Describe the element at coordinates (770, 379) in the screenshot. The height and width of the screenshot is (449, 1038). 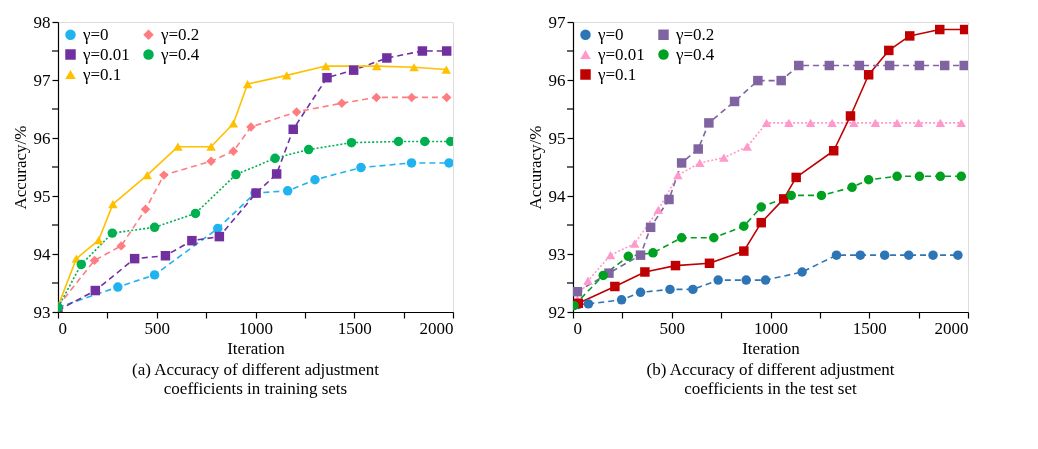
I see `text: (b) Accuracy of different adjustment coefficients in the test set` at that location.